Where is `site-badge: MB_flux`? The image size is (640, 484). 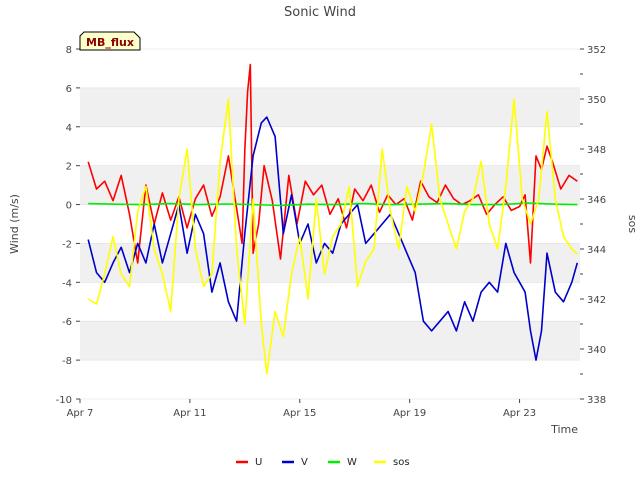
site-badge: MB_flux is located at coordinates (110, 41).